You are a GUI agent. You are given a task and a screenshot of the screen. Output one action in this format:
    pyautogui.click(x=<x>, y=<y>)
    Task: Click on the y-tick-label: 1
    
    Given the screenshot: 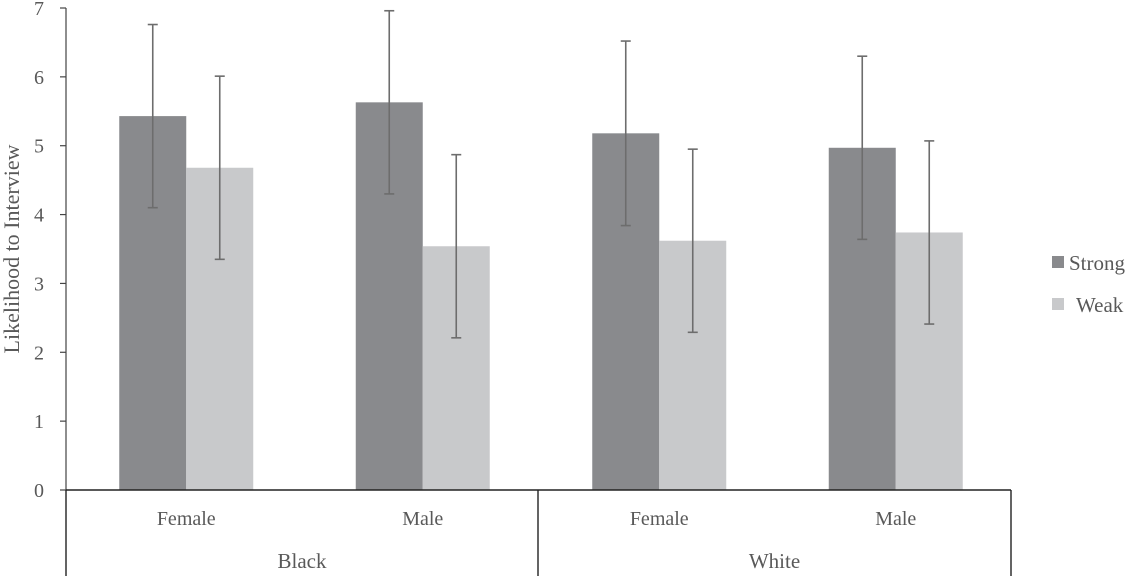 What is the action you would take?
    pyautogui.click(x=39, y=422)
    